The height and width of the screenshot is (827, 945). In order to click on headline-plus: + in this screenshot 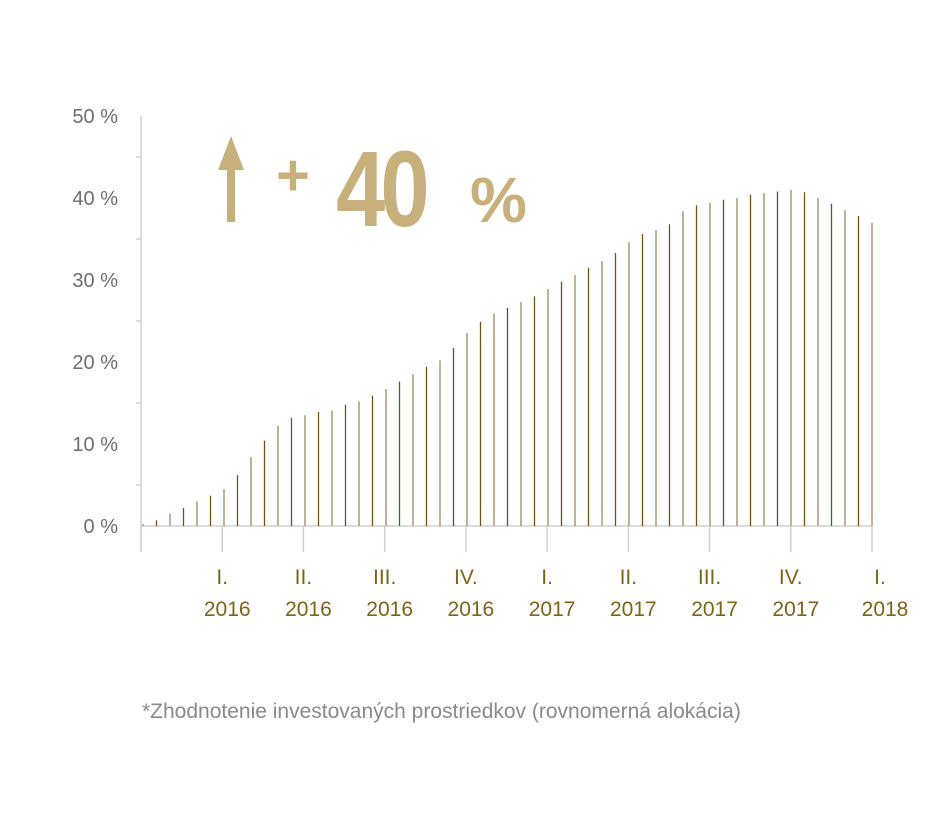, I will do `click(293, 175)`.